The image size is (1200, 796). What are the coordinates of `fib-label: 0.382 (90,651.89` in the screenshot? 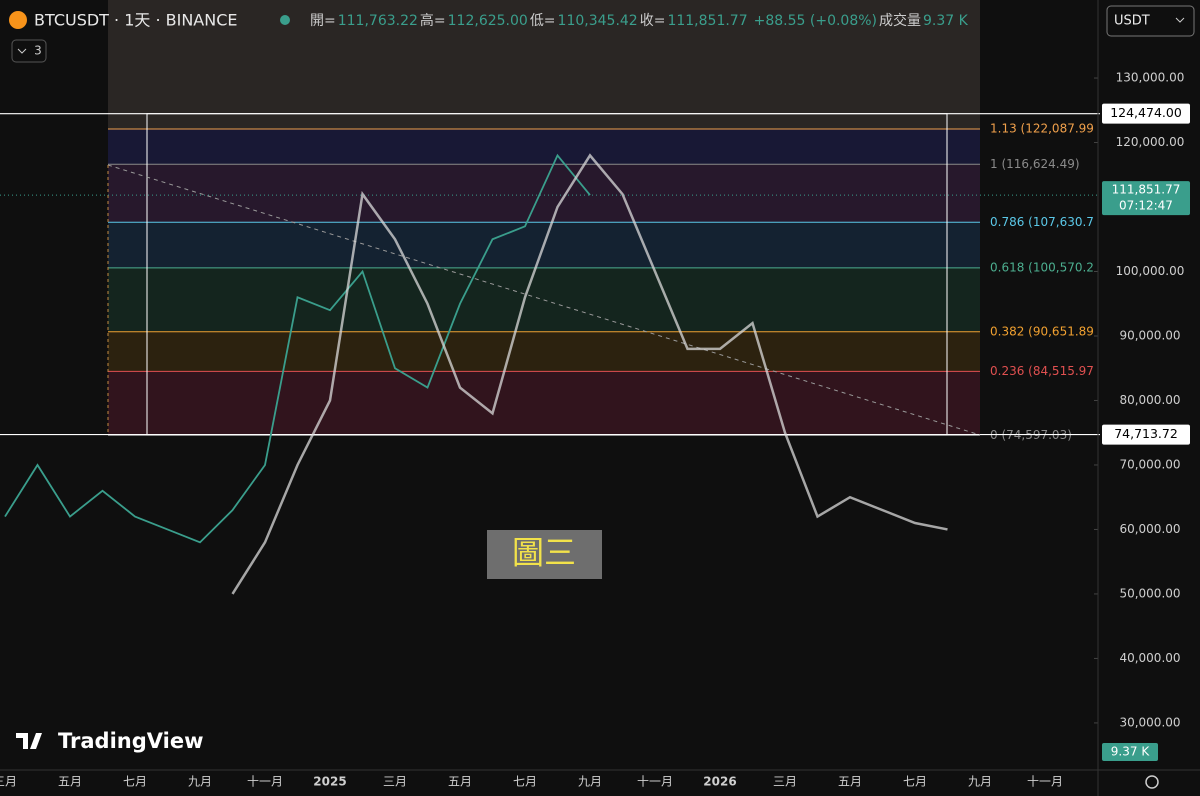 It's located at (1042, 331).